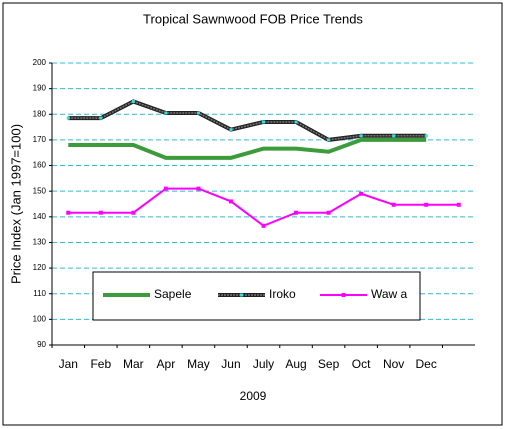 Image resolution: width=505 pixels, height=429 pixels. I want to click on y-tick-label: 130, so click(40, 242).